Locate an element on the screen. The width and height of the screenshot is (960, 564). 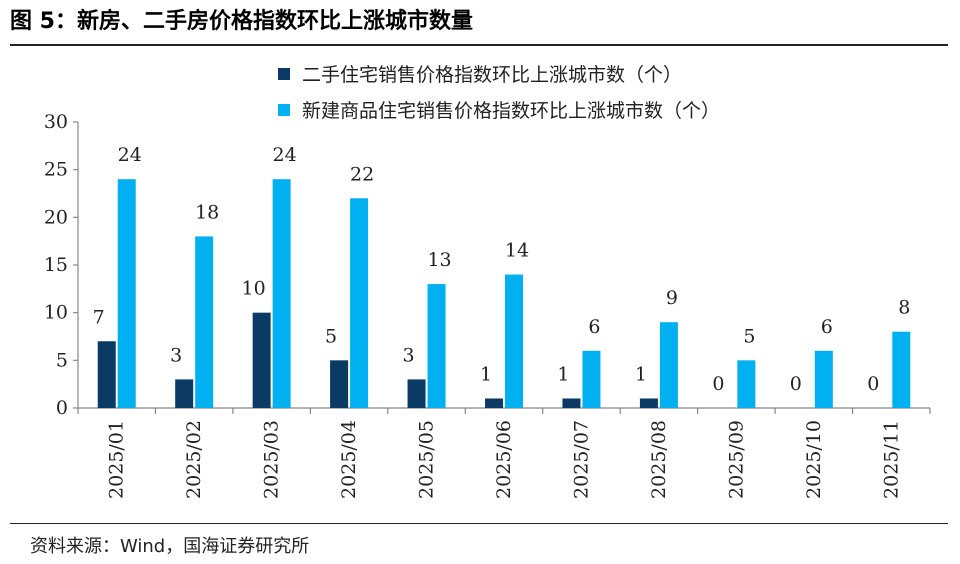
legend-swatch-resale is located at coordinates (284, 74).